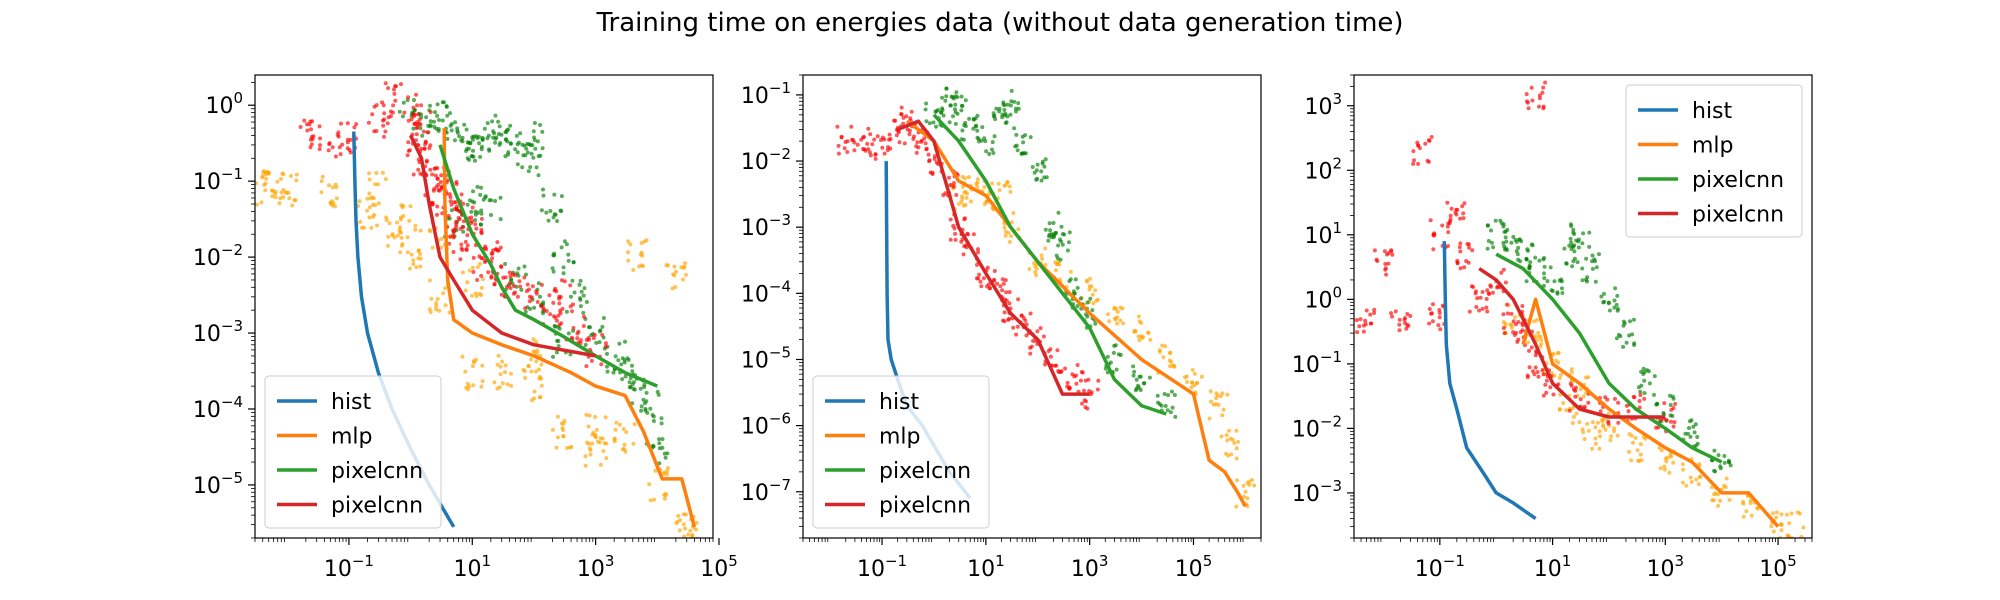  I want to click on y-tick-label: 10−2, so click(1317, 427).